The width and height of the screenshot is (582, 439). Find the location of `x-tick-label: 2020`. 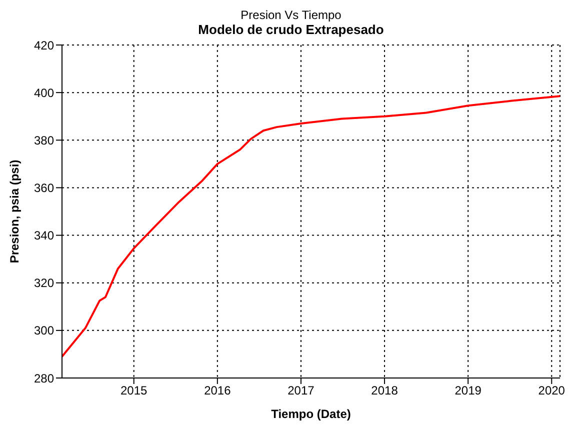

x-tick-label: 2020 is located at coordinates (552, 391).